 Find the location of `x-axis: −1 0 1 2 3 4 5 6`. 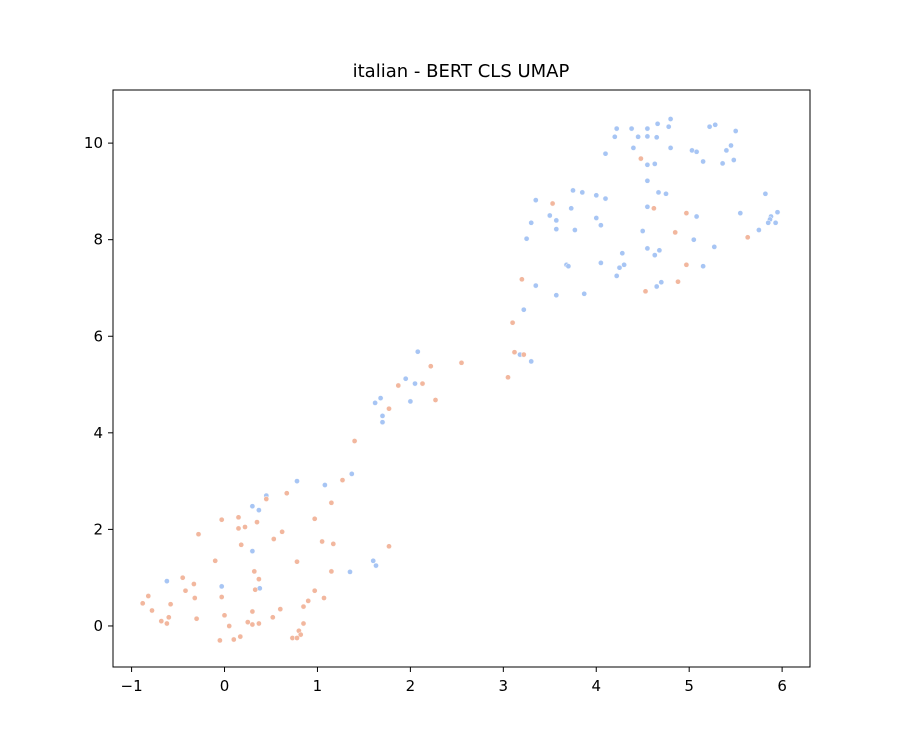

x-axis: −1 0 1 2 3 4 5 6 is located at coordinates (454, 681).